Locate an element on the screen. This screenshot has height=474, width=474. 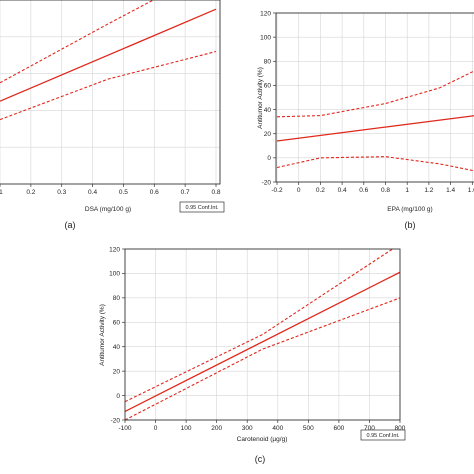
x-axis-title: Carotenoid (µg/g) is located at coordinates (262, 439).